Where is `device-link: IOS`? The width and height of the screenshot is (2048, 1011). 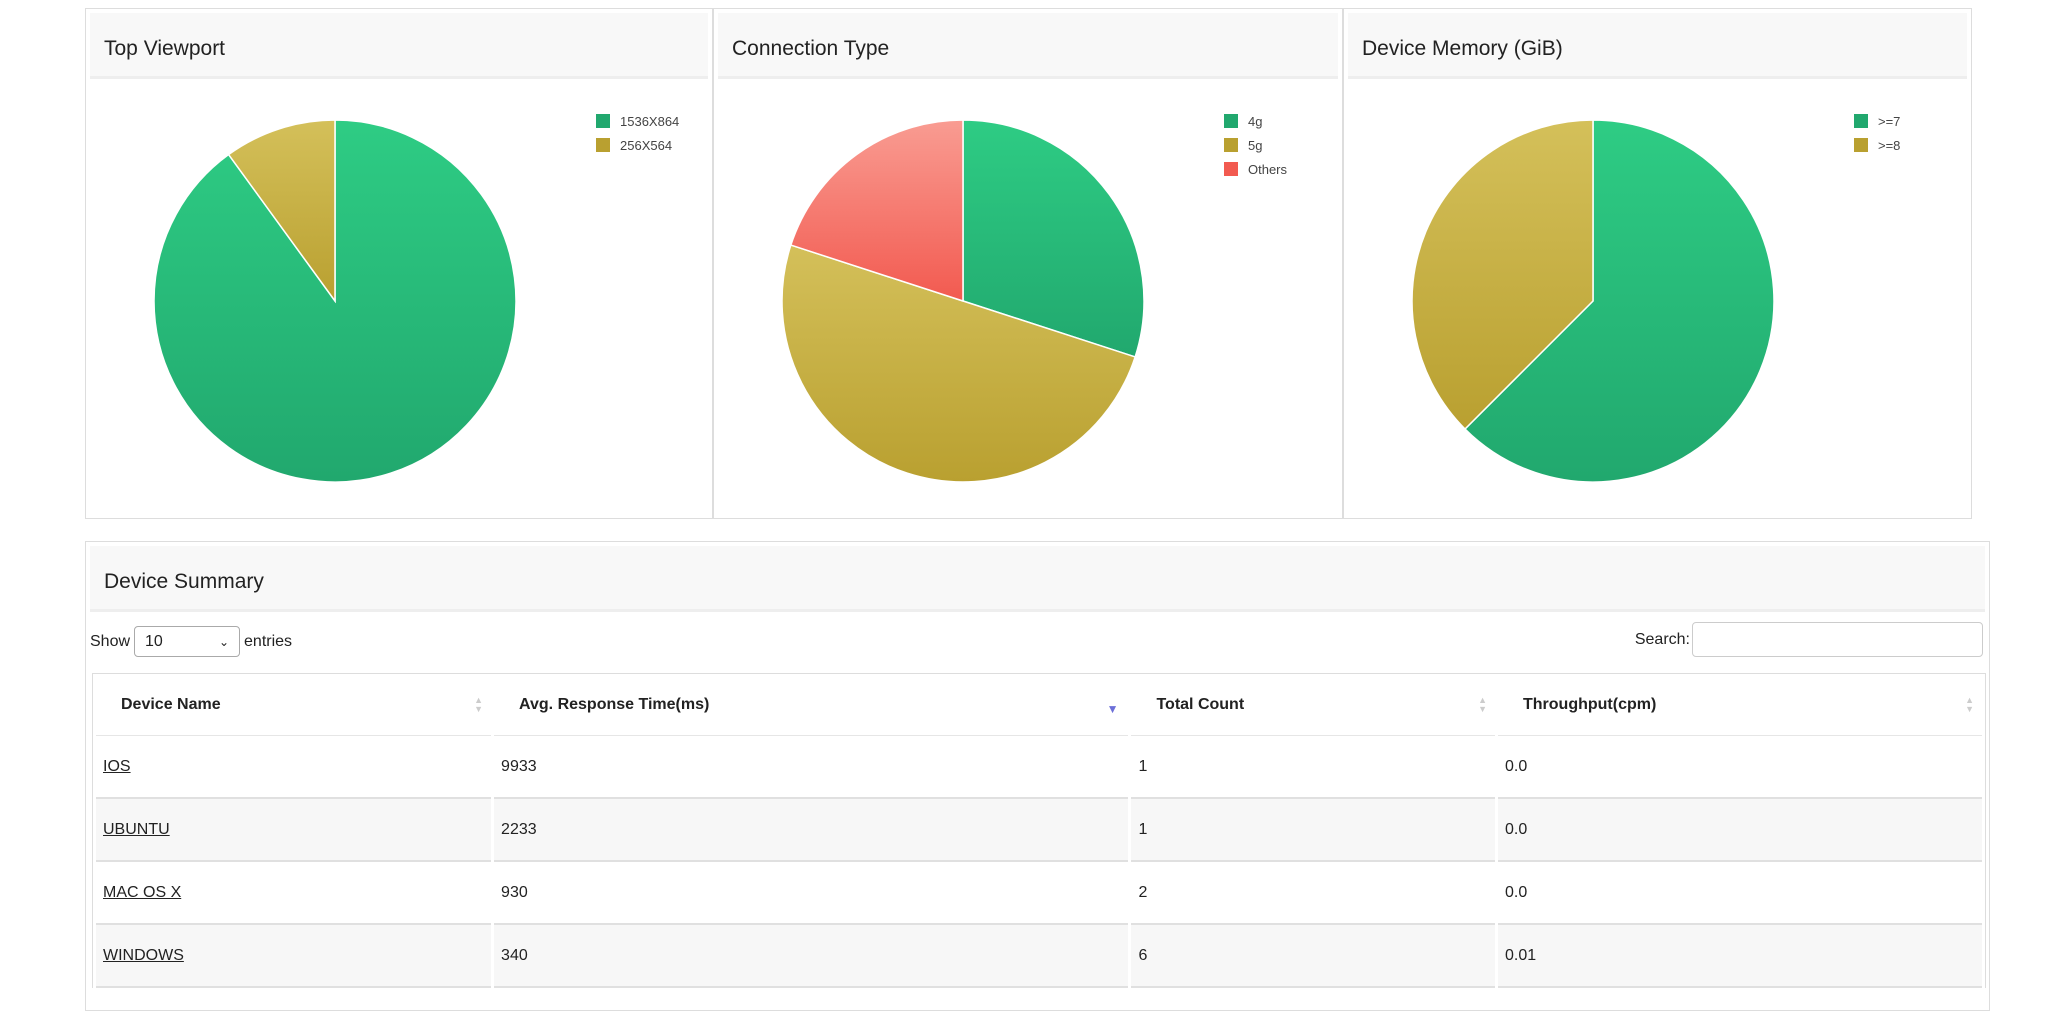 device-link: IOS is located at coordinates (117, 766).